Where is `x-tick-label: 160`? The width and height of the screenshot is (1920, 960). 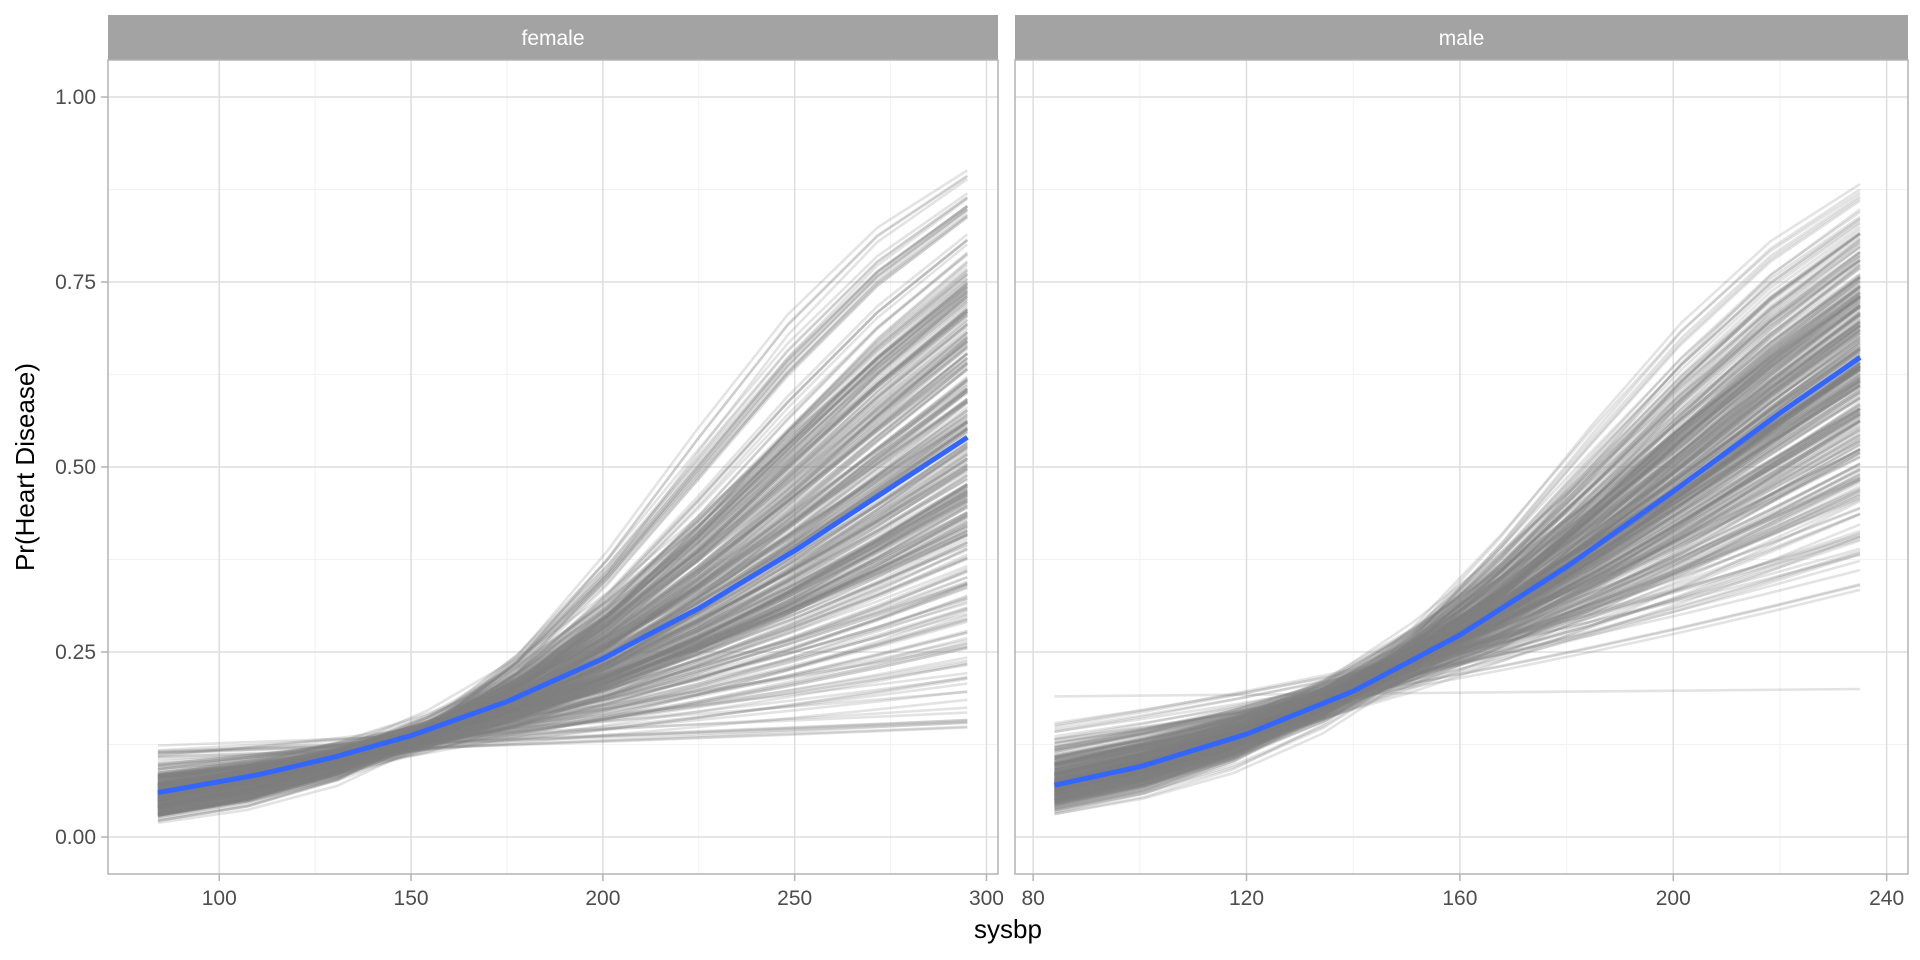 x-tick-label: 160 is located at coordinates (1459, 898).